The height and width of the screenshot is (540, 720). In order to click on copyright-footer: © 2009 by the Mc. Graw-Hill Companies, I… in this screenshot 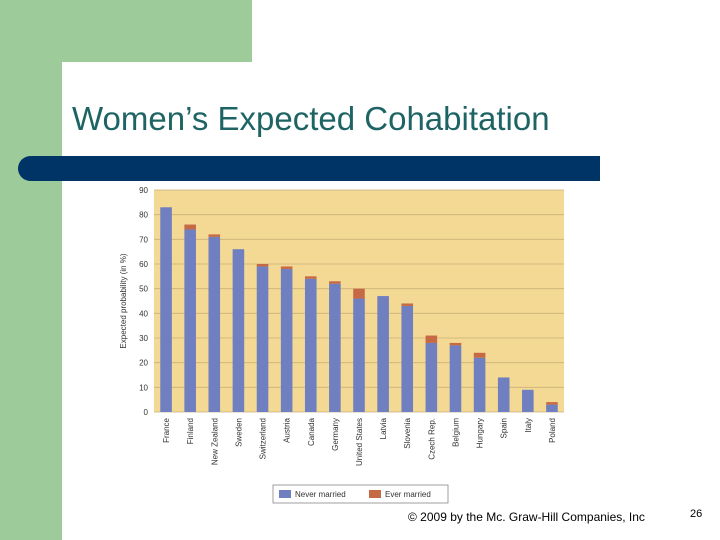, I will do `click(526, 517)`.